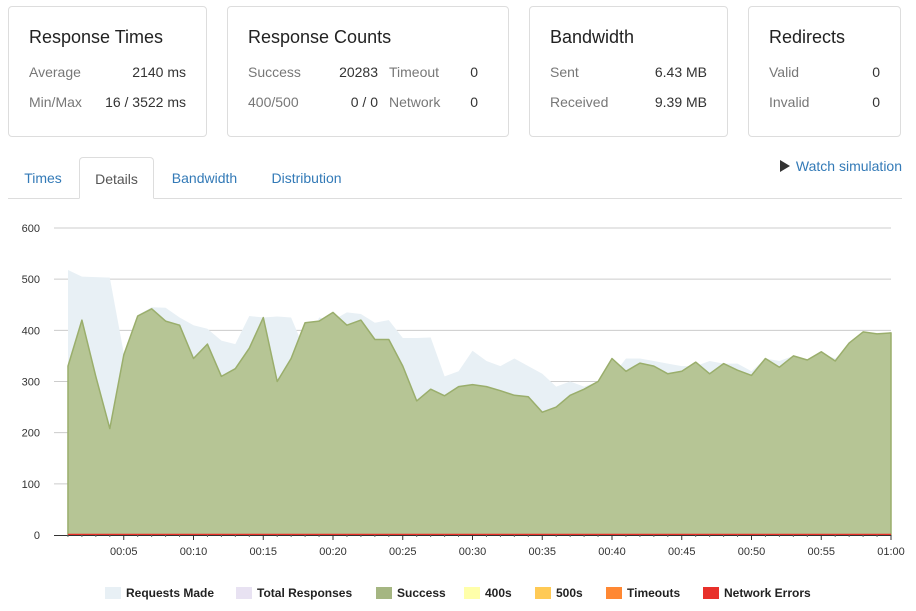 This screenshot has width=916, height=611. I want to click on success-value: 20283, so click(358, 72).